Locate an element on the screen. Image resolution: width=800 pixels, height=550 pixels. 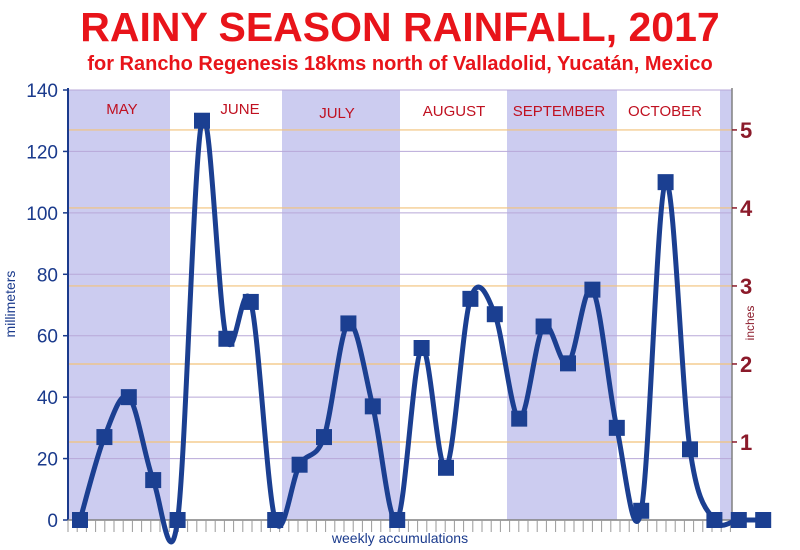
chart-title: RAINY SEASON RAINFALL, 2017 is located at coordinates (400, 27).